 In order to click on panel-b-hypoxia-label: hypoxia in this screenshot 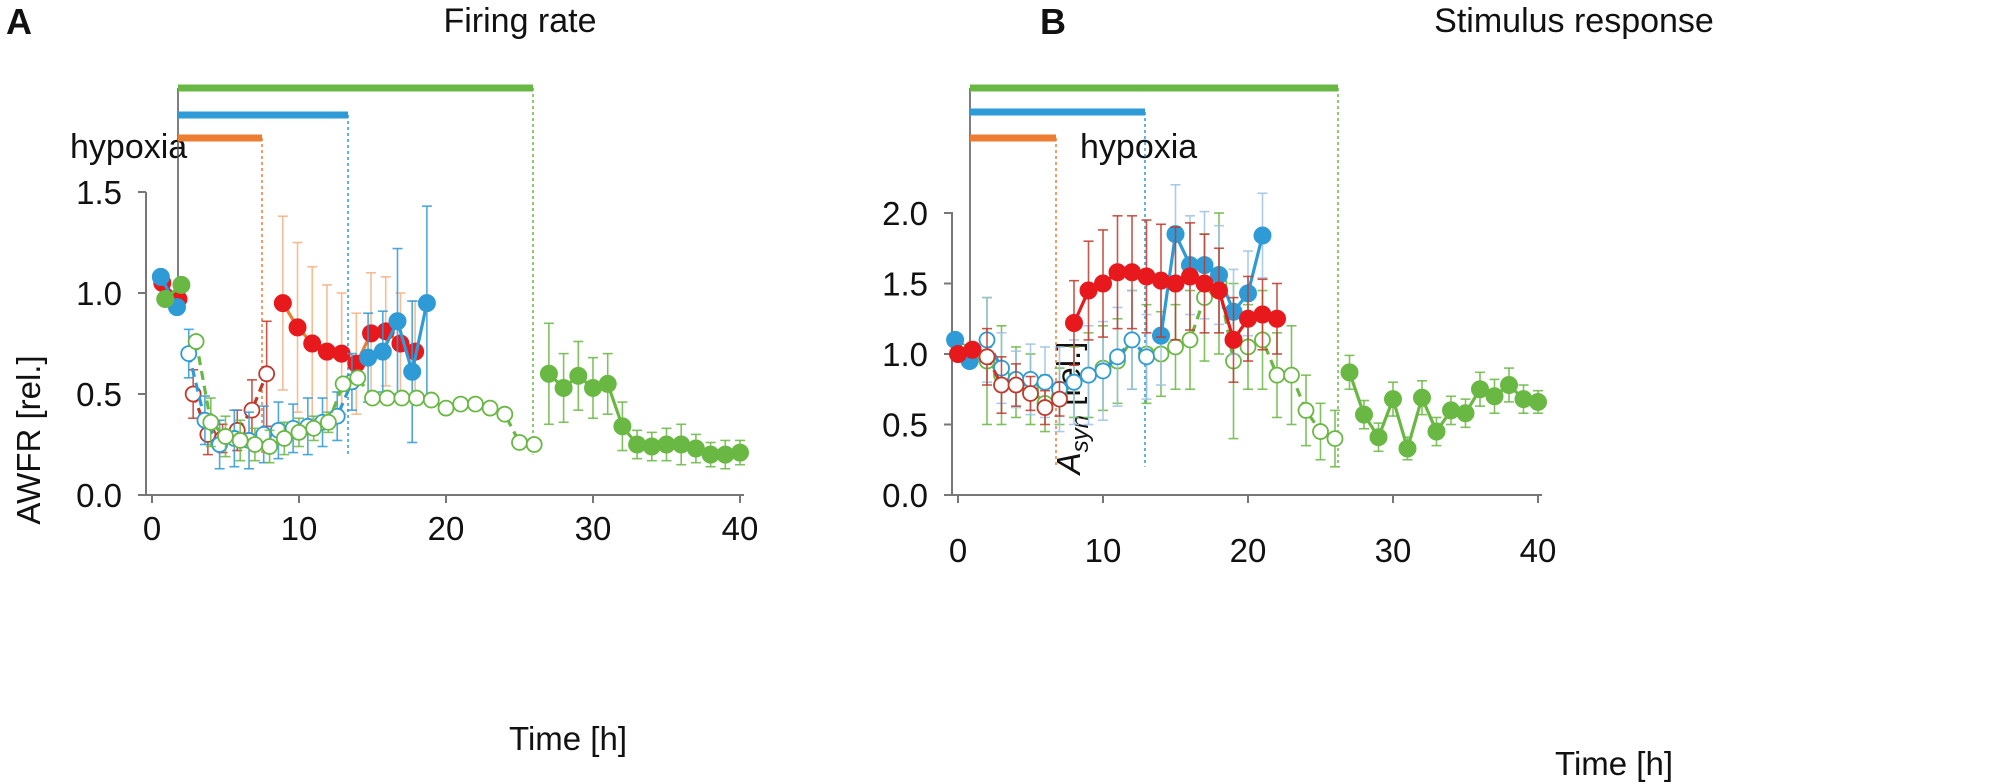, I will do `click(1138, 147)`.